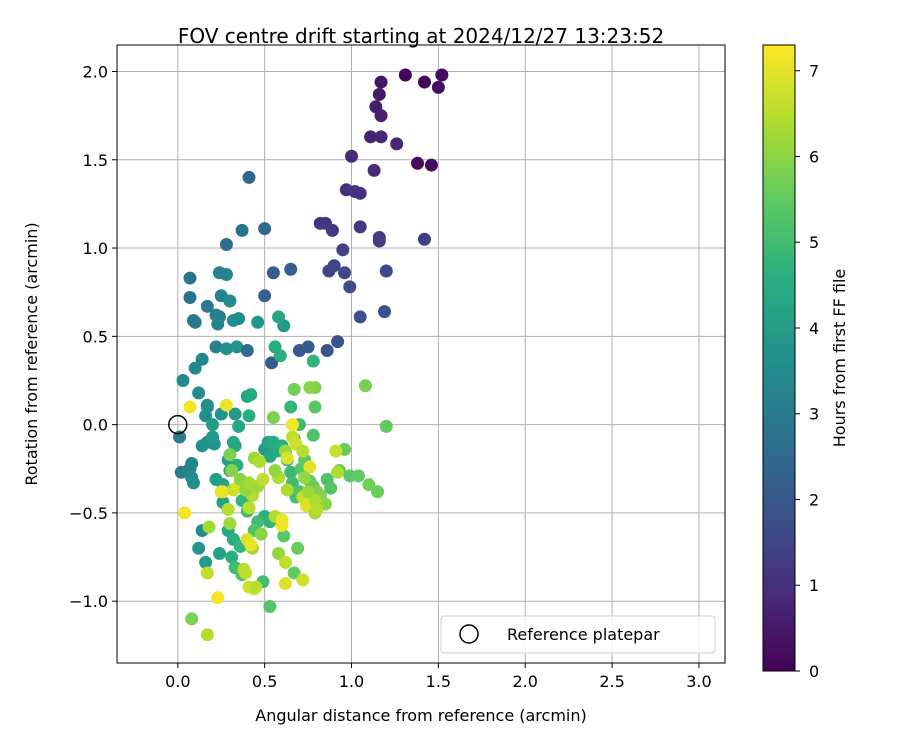 This screenshot has width=900, height=750. Describe the element at coordinates (420, 715) in the screenshot. I see `x-axis-label: Angular distance from reference (arcmin)` at that location.